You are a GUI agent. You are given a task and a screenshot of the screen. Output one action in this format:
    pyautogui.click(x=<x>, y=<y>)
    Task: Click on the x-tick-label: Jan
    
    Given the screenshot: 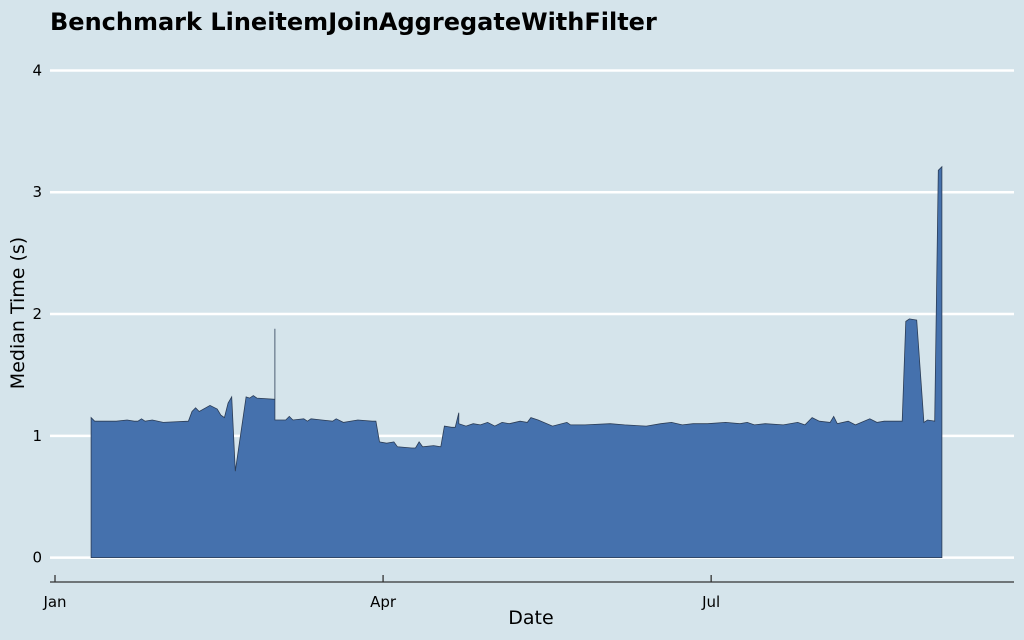 What is the action you would take?
    pyautogui.click(x=54, y=602)
    